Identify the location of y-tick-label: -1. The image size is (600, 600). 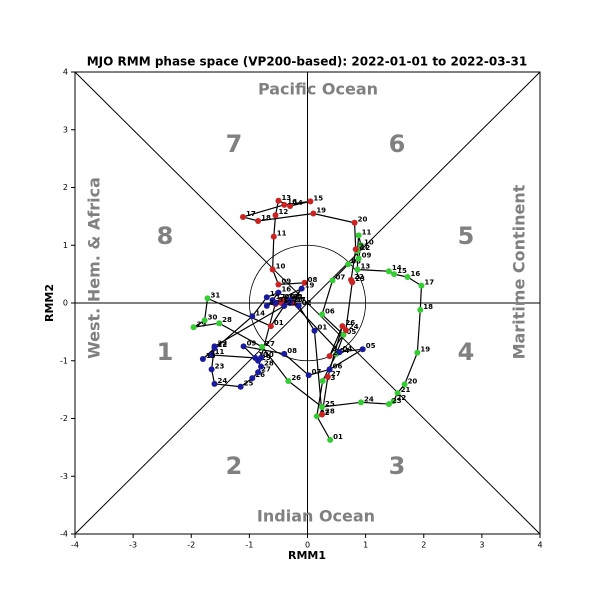
(64, 360).